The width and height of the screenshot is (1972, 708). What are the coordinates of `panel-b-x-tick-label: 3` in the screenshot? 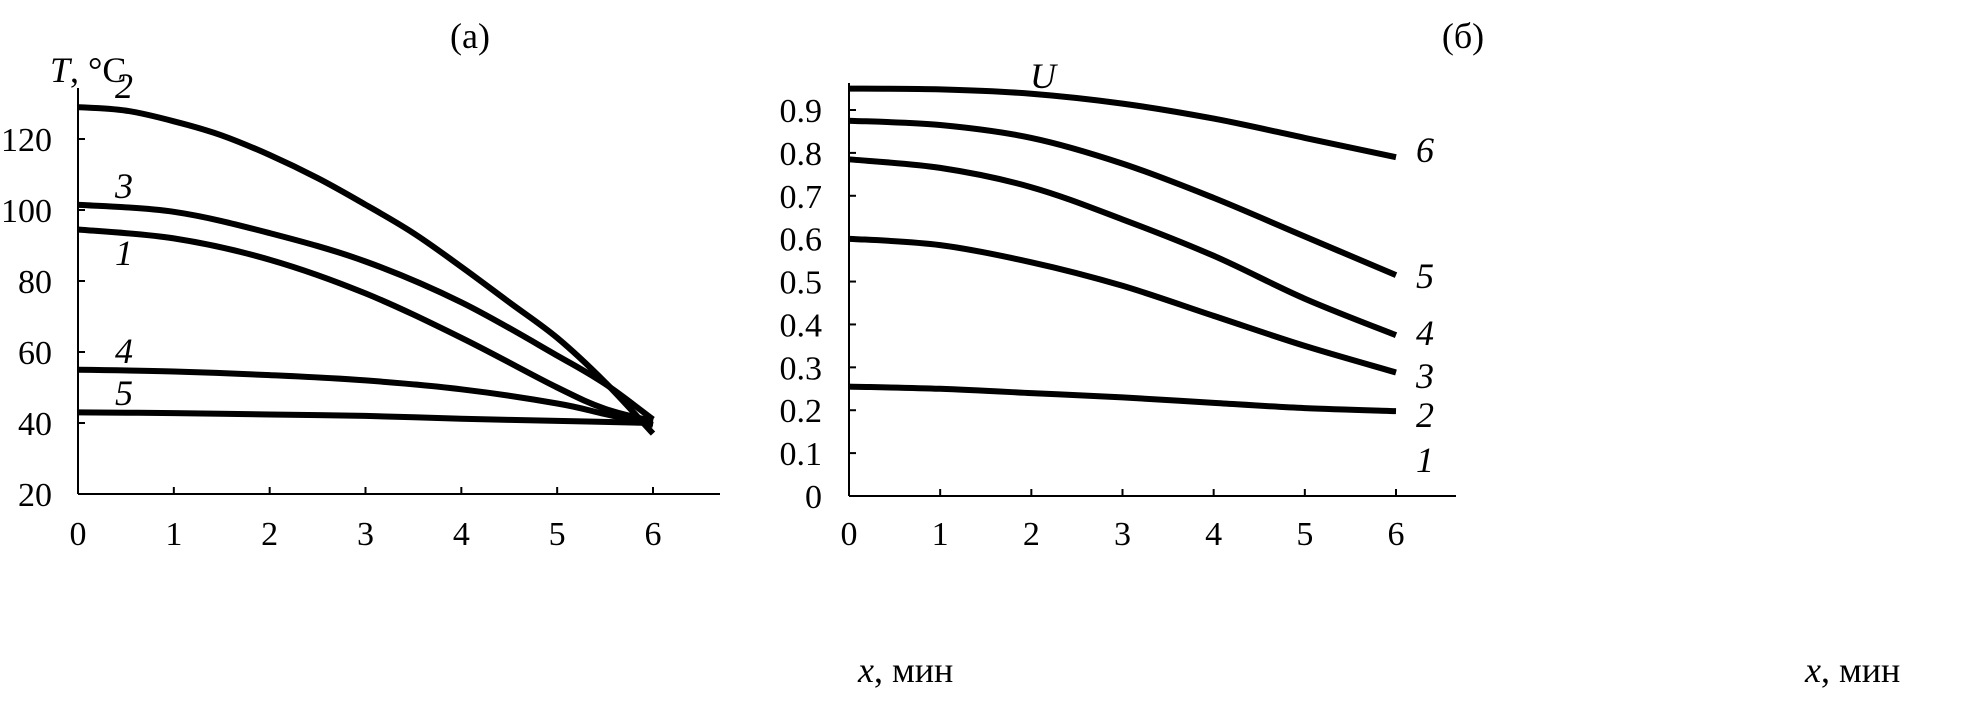 It's located at (1122, 534).